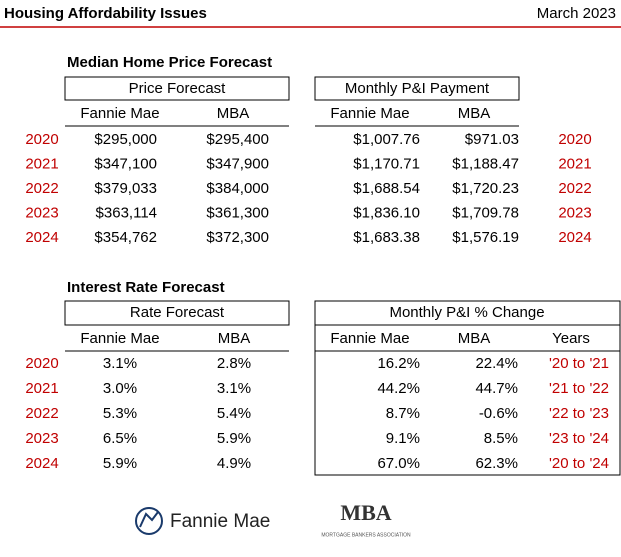 The width and height of the screenshot is (621, 557). What do you see at coordinates (125, 237) in the screenshot?
I see `table-cell: $354,762` at bounding box center [125, 237].